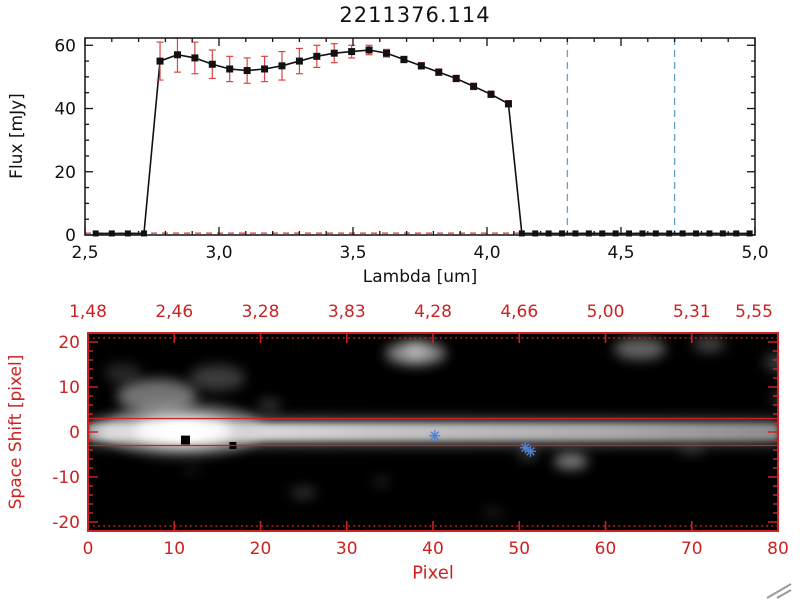 The width and height of the screenshot is (800, 600). Describe the element at coordinates (779, 591) in the screenshot. I see `resize-grip` at that location.